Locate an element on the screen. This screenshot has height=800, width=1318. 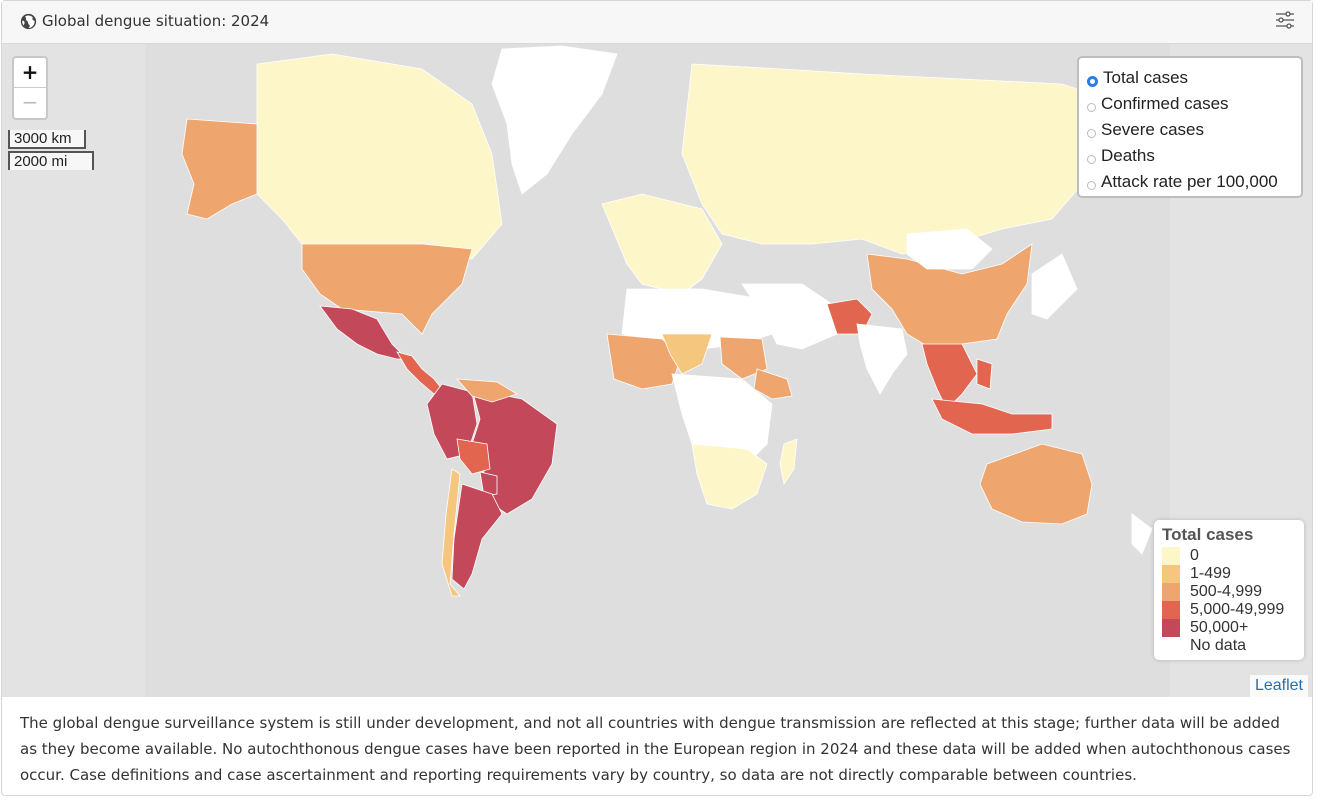
legend-label: 1-499 is located at coordinates (1210, 573).